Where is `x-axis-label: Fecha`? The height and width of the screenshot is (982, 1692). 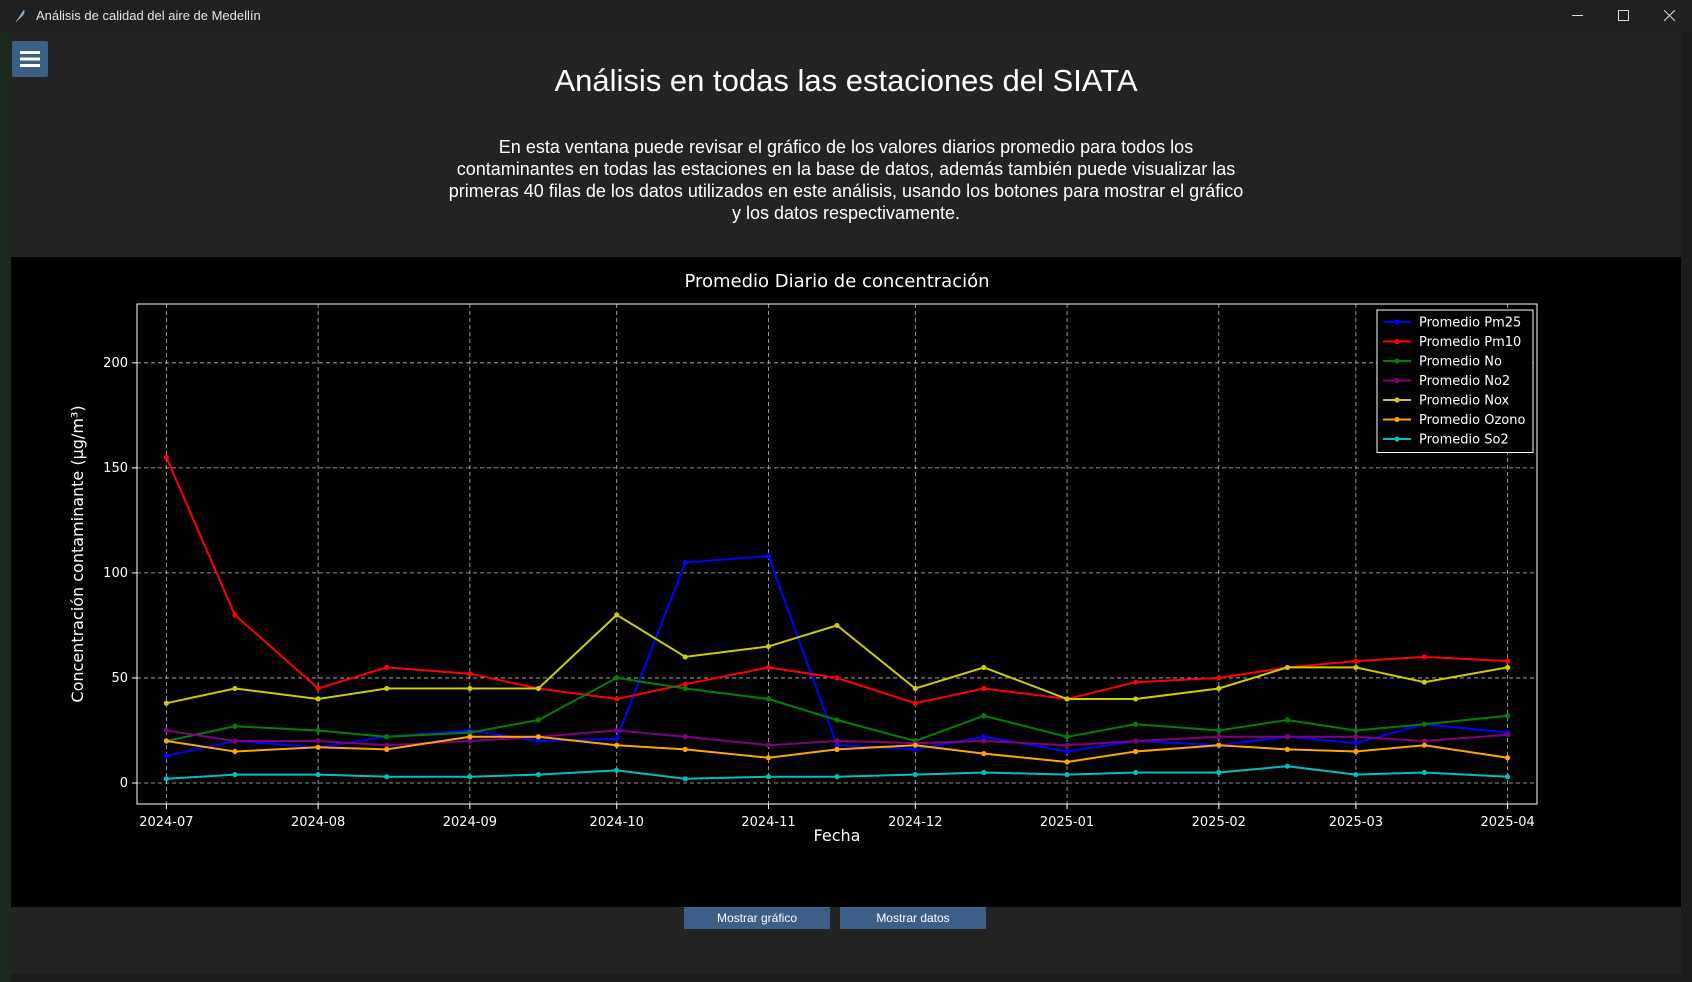 x-axis-label: Fecha is located at coordinates (837, 835).